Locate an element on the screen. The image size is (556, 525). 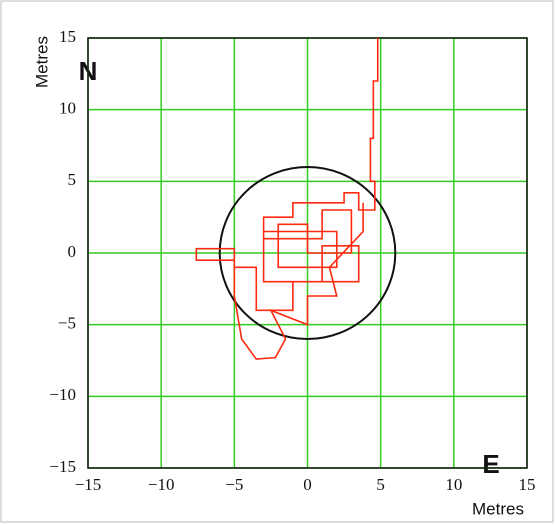
y-tick-label: −15 is located at coordinates (62, 466).